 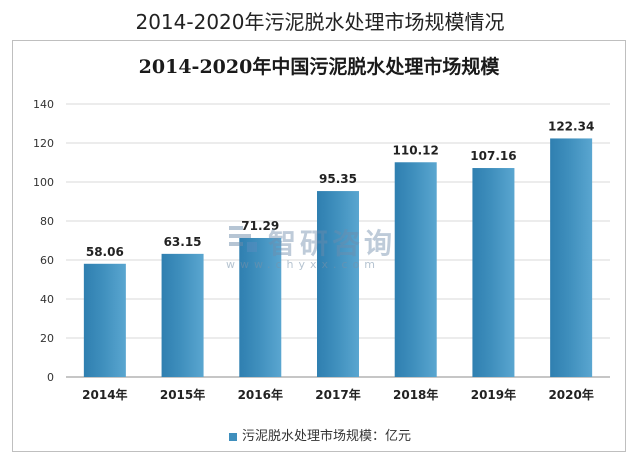 What do you see at coordinates (104, 394) in the screenshot?
I see `x-tick-label: 2014年` at bounding box center [104, 394].